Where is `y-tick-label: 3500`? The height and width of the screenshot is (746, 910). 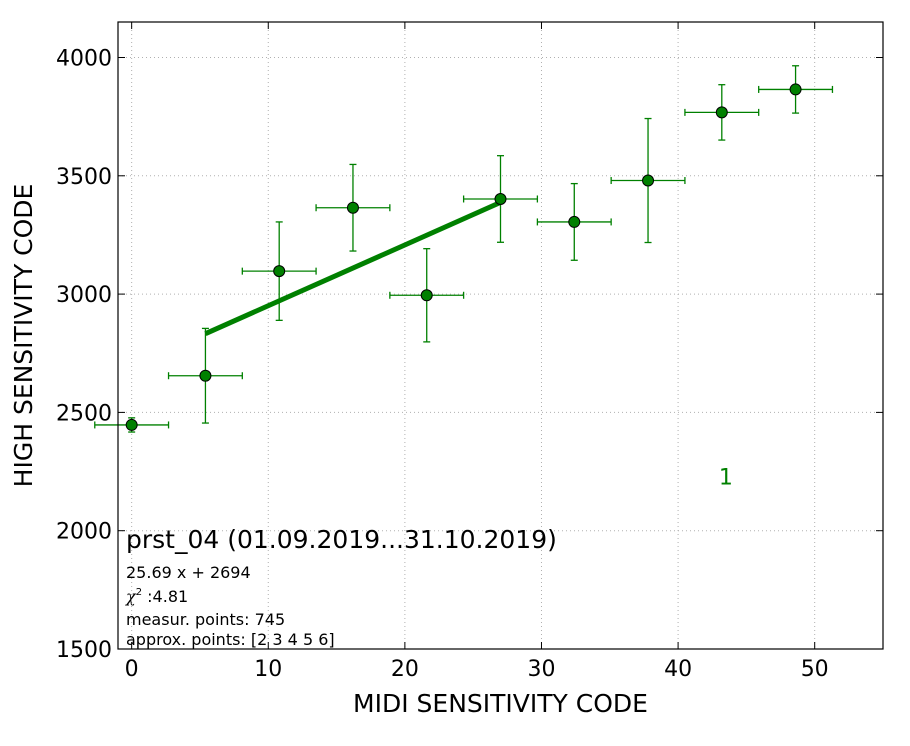 y-tick-label: 3500 is located at coordinates (84, 177).